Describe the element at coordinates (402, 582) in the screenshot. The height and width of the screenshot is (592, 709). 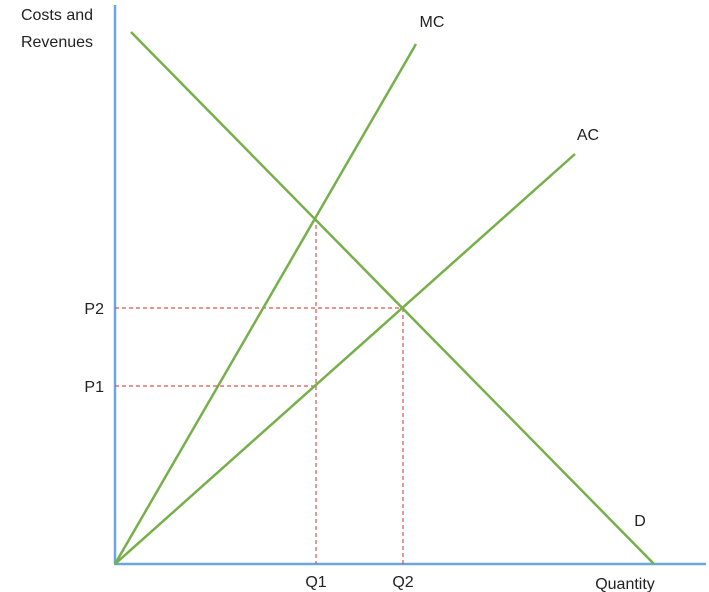
I see `q2-label: Q2` at that location.